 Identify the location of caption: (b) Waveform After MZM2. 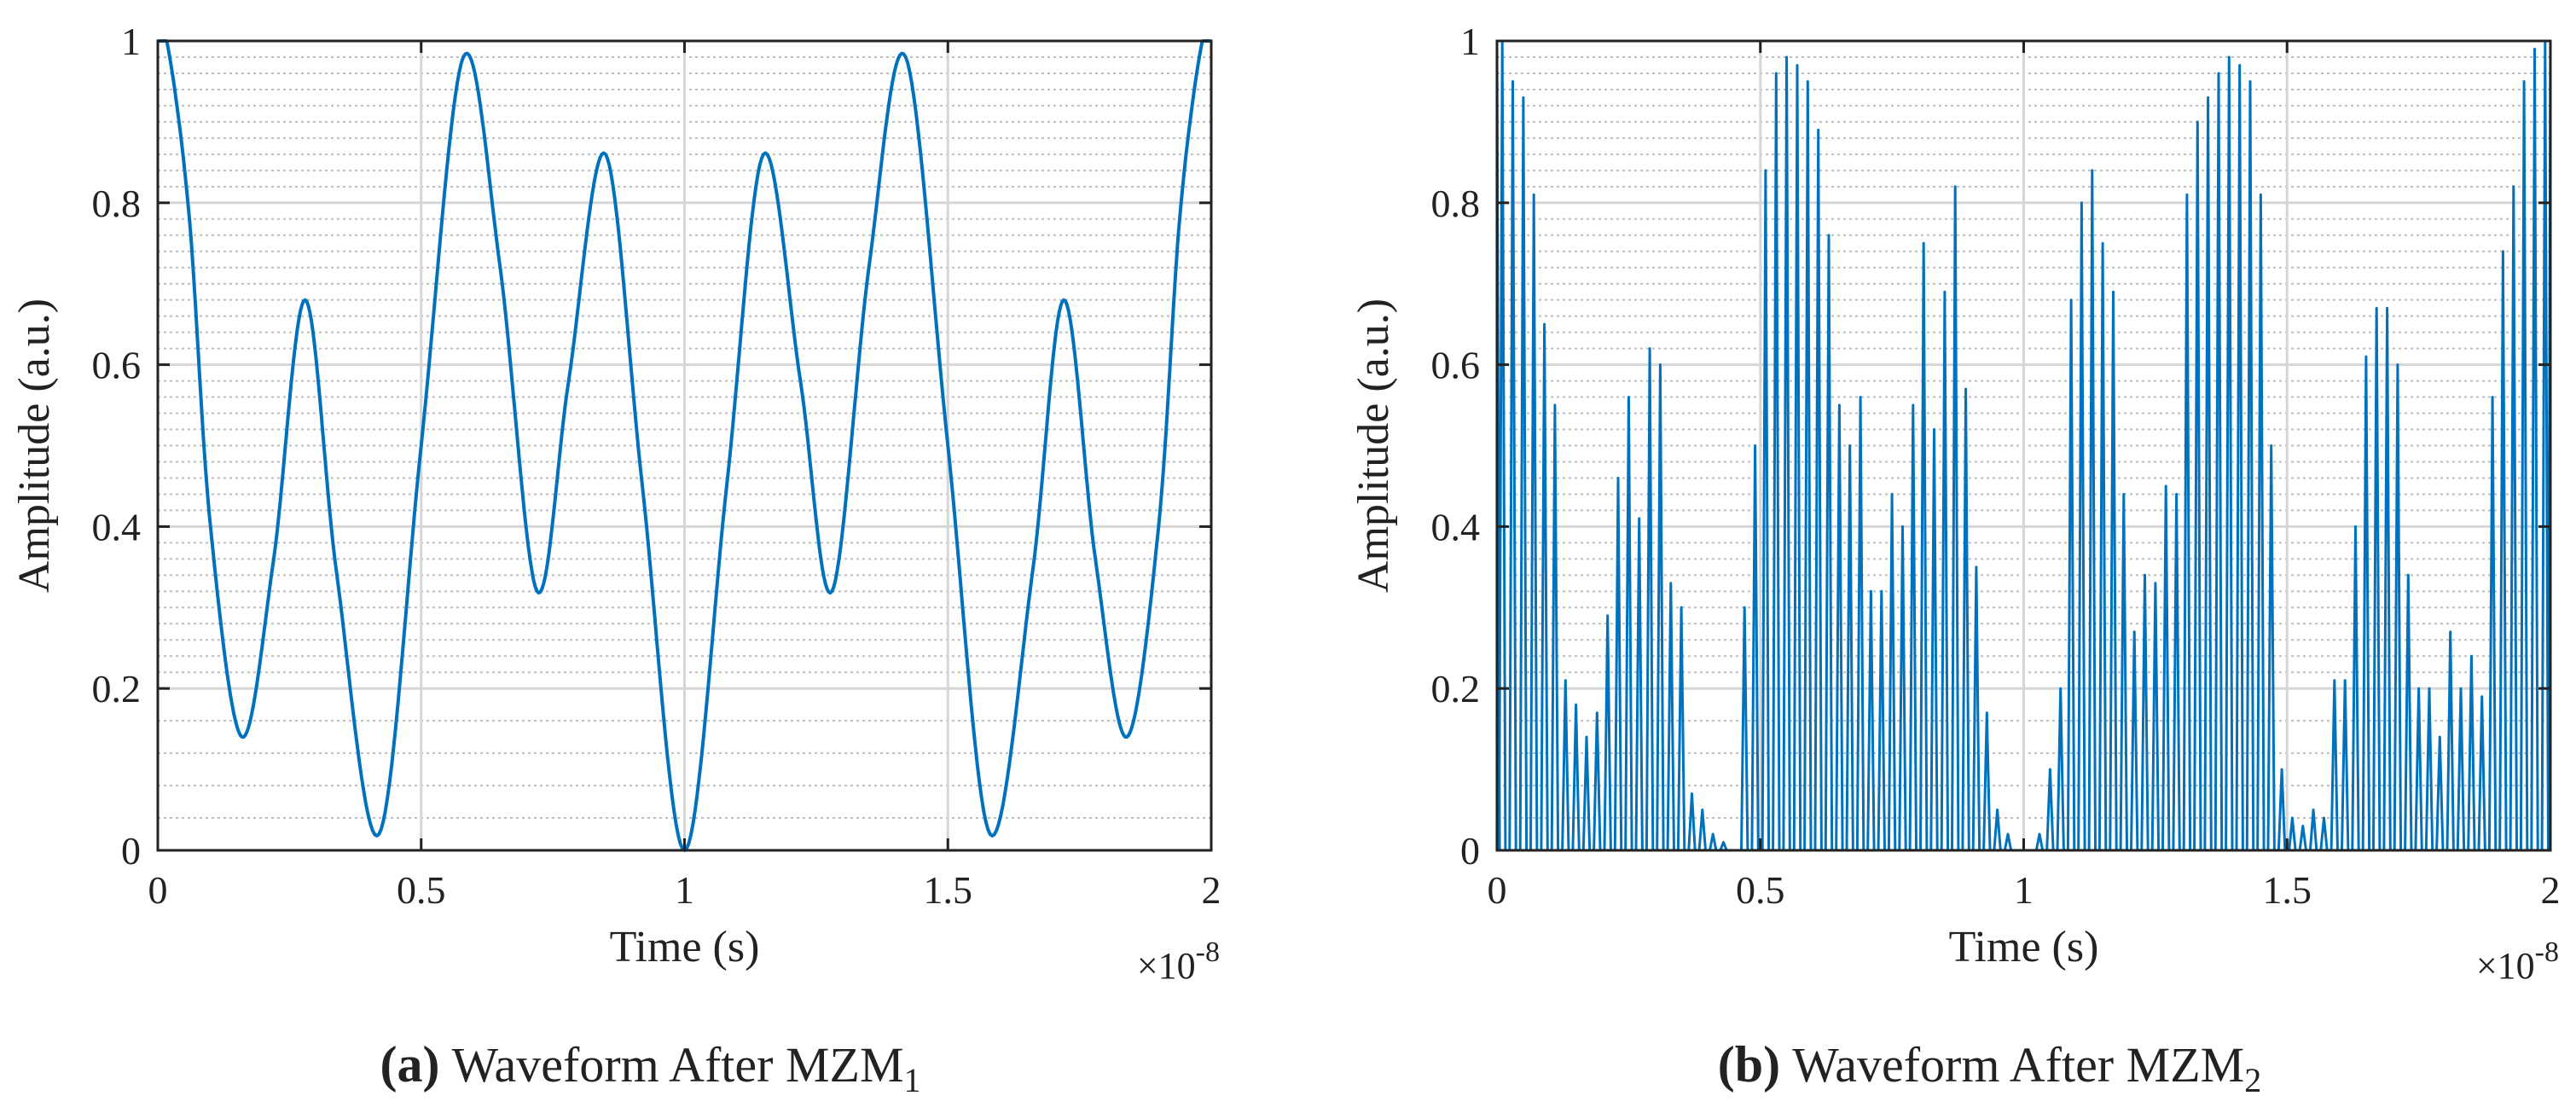
(1989, 1067).